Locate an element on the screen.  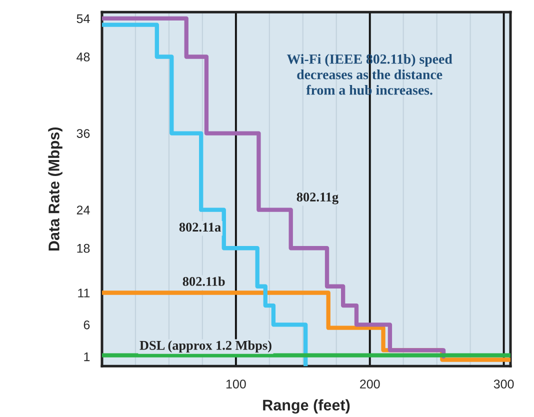
series-label: 802.11g is located at coordinates (317, 198).